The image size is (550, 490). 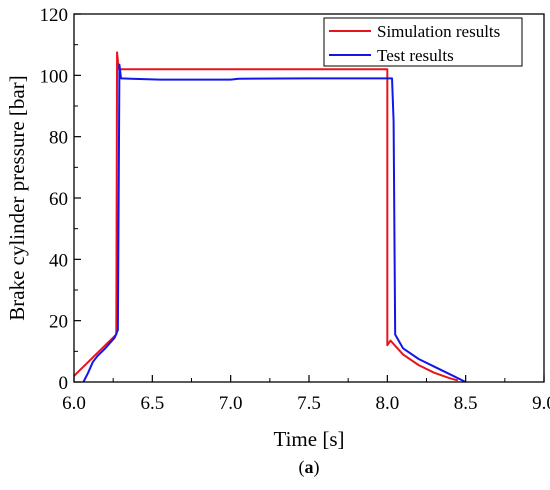 I want to click on y-tick-label: 100, so click(x=54, y=76).